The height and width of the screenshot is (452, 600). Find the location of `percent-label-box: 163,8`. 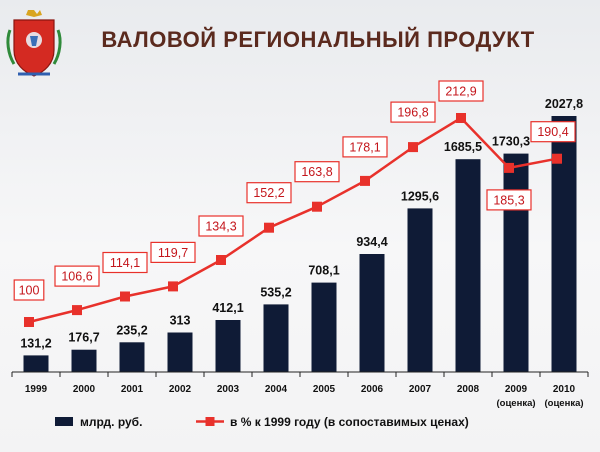

percent-label-box: 163,8 is located at coordinates (317, 172).